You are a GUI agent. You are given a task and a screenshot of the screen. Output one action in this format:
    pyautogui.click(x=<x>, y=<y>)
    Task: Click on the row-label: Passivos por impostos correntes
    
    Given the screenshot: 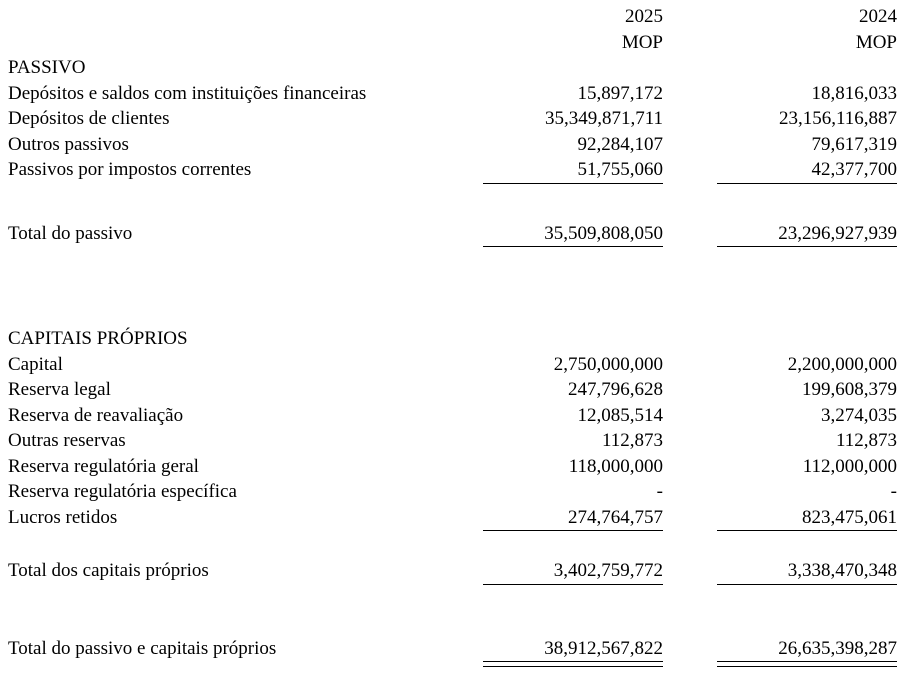 What is the action you would take?
    pyautogui.click(x=130, y=169)
    